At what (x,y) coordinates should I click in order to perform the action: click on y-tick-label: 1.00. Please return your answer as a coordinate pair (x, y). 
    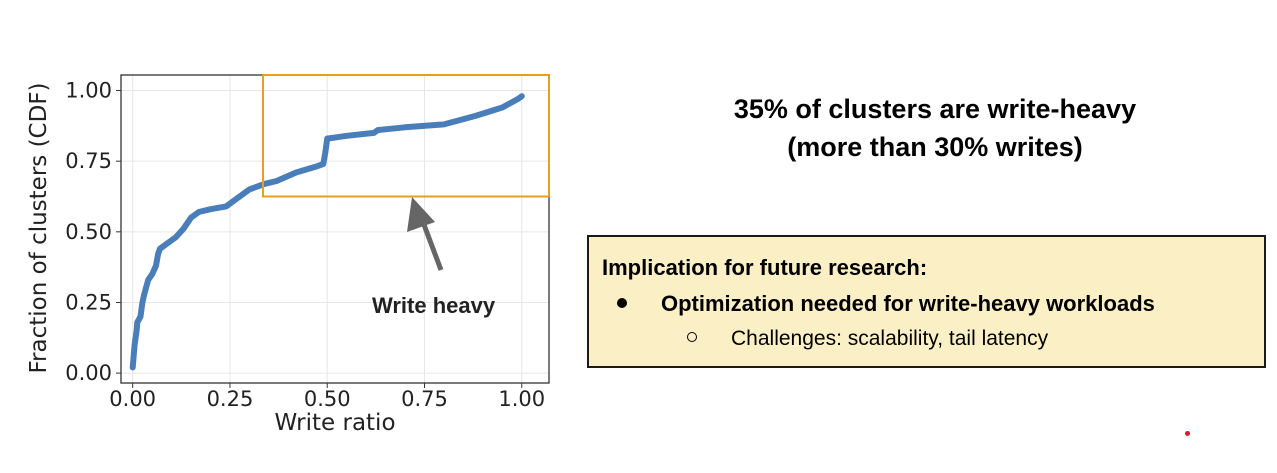
    Looking at the image, I should click on (88, 91).